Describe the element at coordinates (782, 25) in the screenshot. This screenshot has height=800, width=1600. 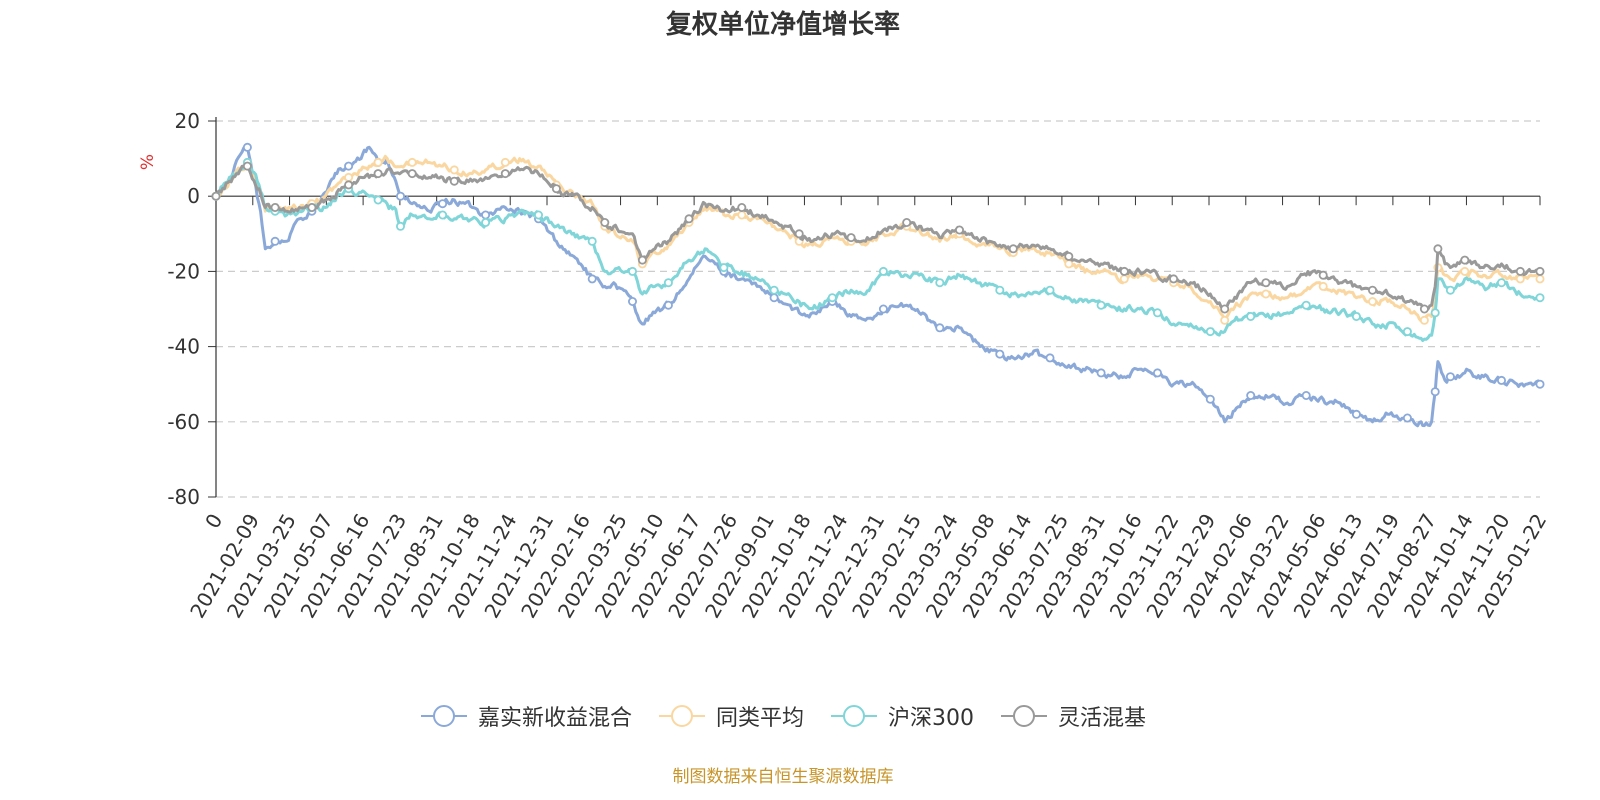
I see `chart-title: 复权单位净值增长率` at that location.